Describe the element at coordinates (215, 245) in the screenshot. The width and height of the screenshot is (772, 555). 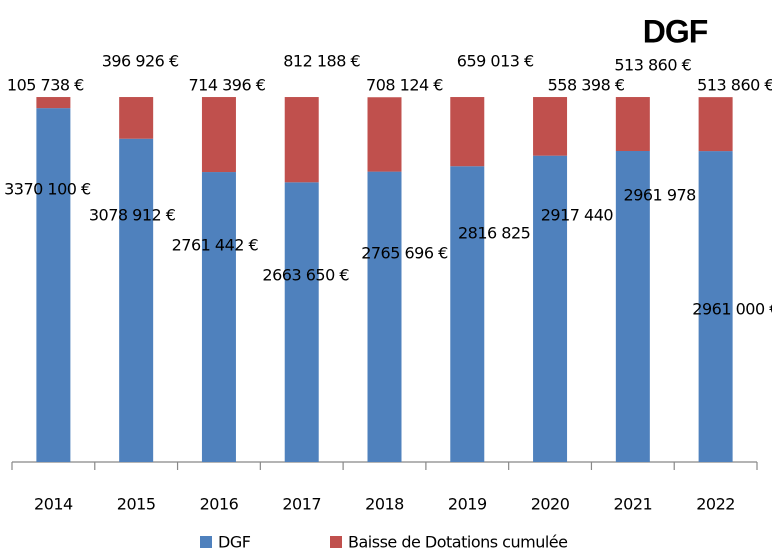
I see `data-label: 2761 442 €` at that location.